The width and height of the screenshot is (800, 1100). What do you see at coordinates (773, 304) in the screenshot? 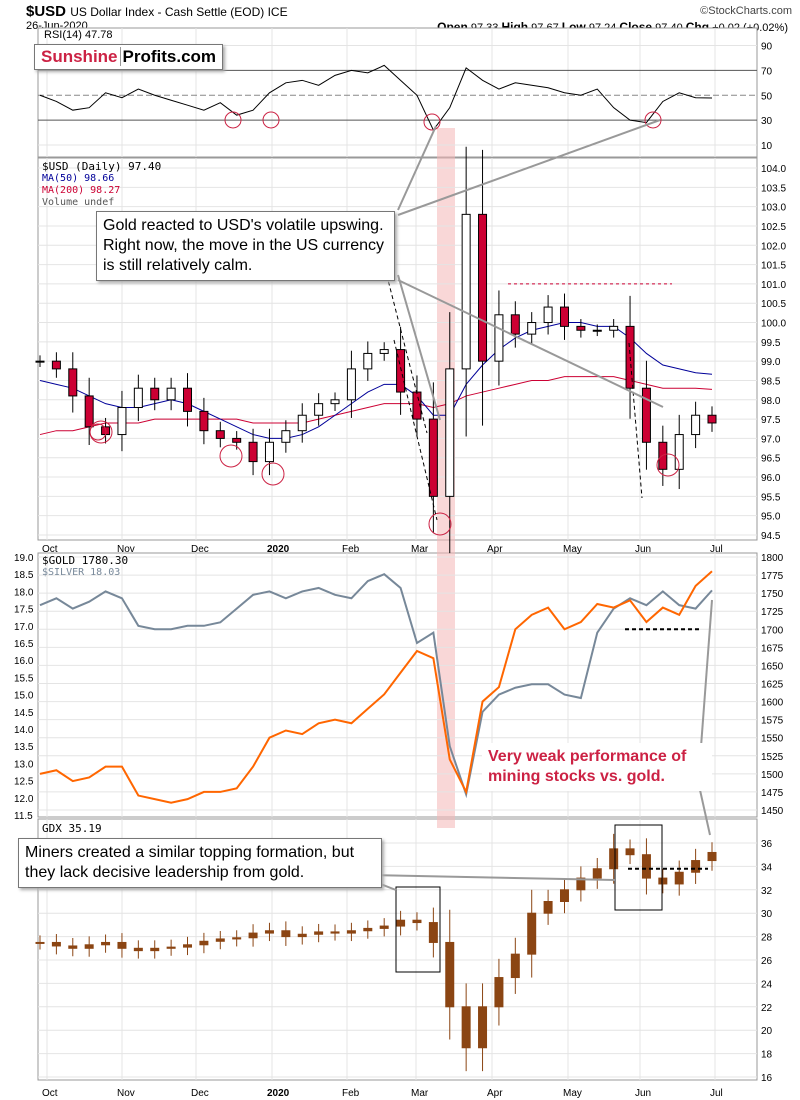
I see `usd-tick-label: 100.5` at bounding box center [773, 304].